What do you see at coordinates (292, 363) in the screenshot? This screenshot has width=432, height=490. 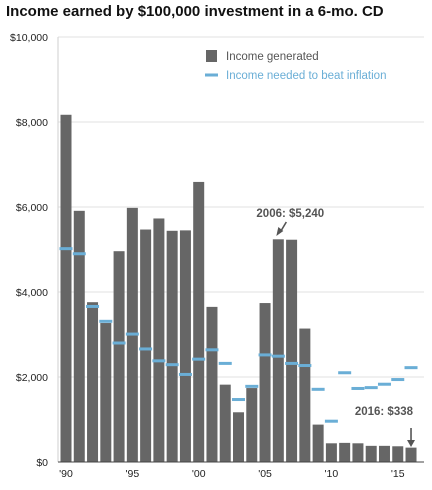 I see `inflation-dash-2007` at bounding box center [292, 363].